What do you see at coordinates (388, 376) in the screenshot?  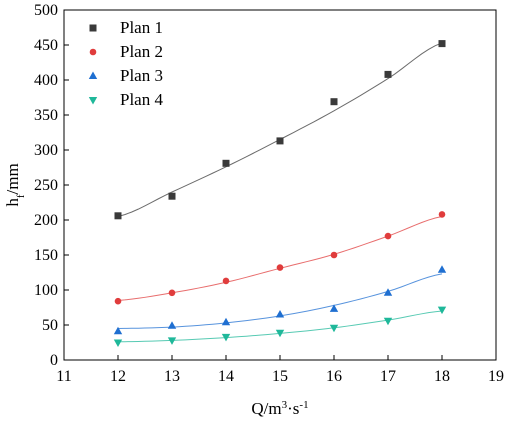 I see `x-tick-label: 17` at bounding box center [388, 376].